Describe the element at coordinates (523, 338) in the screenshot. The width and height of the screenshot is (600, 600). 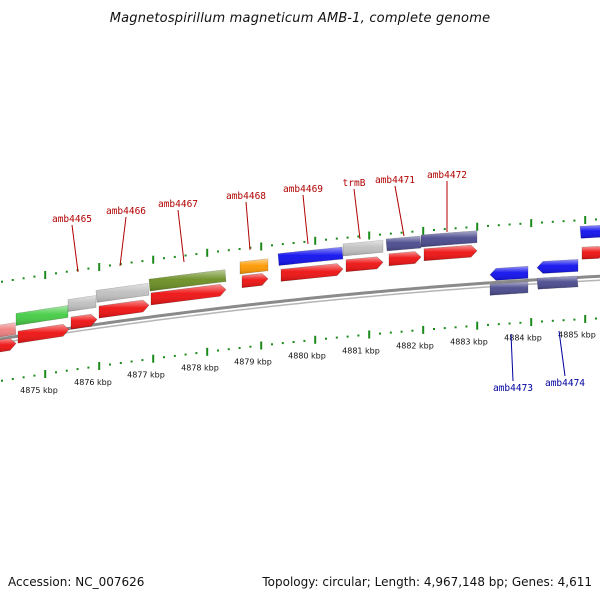
I see `kbp-label: 4884 kbp` at that location.